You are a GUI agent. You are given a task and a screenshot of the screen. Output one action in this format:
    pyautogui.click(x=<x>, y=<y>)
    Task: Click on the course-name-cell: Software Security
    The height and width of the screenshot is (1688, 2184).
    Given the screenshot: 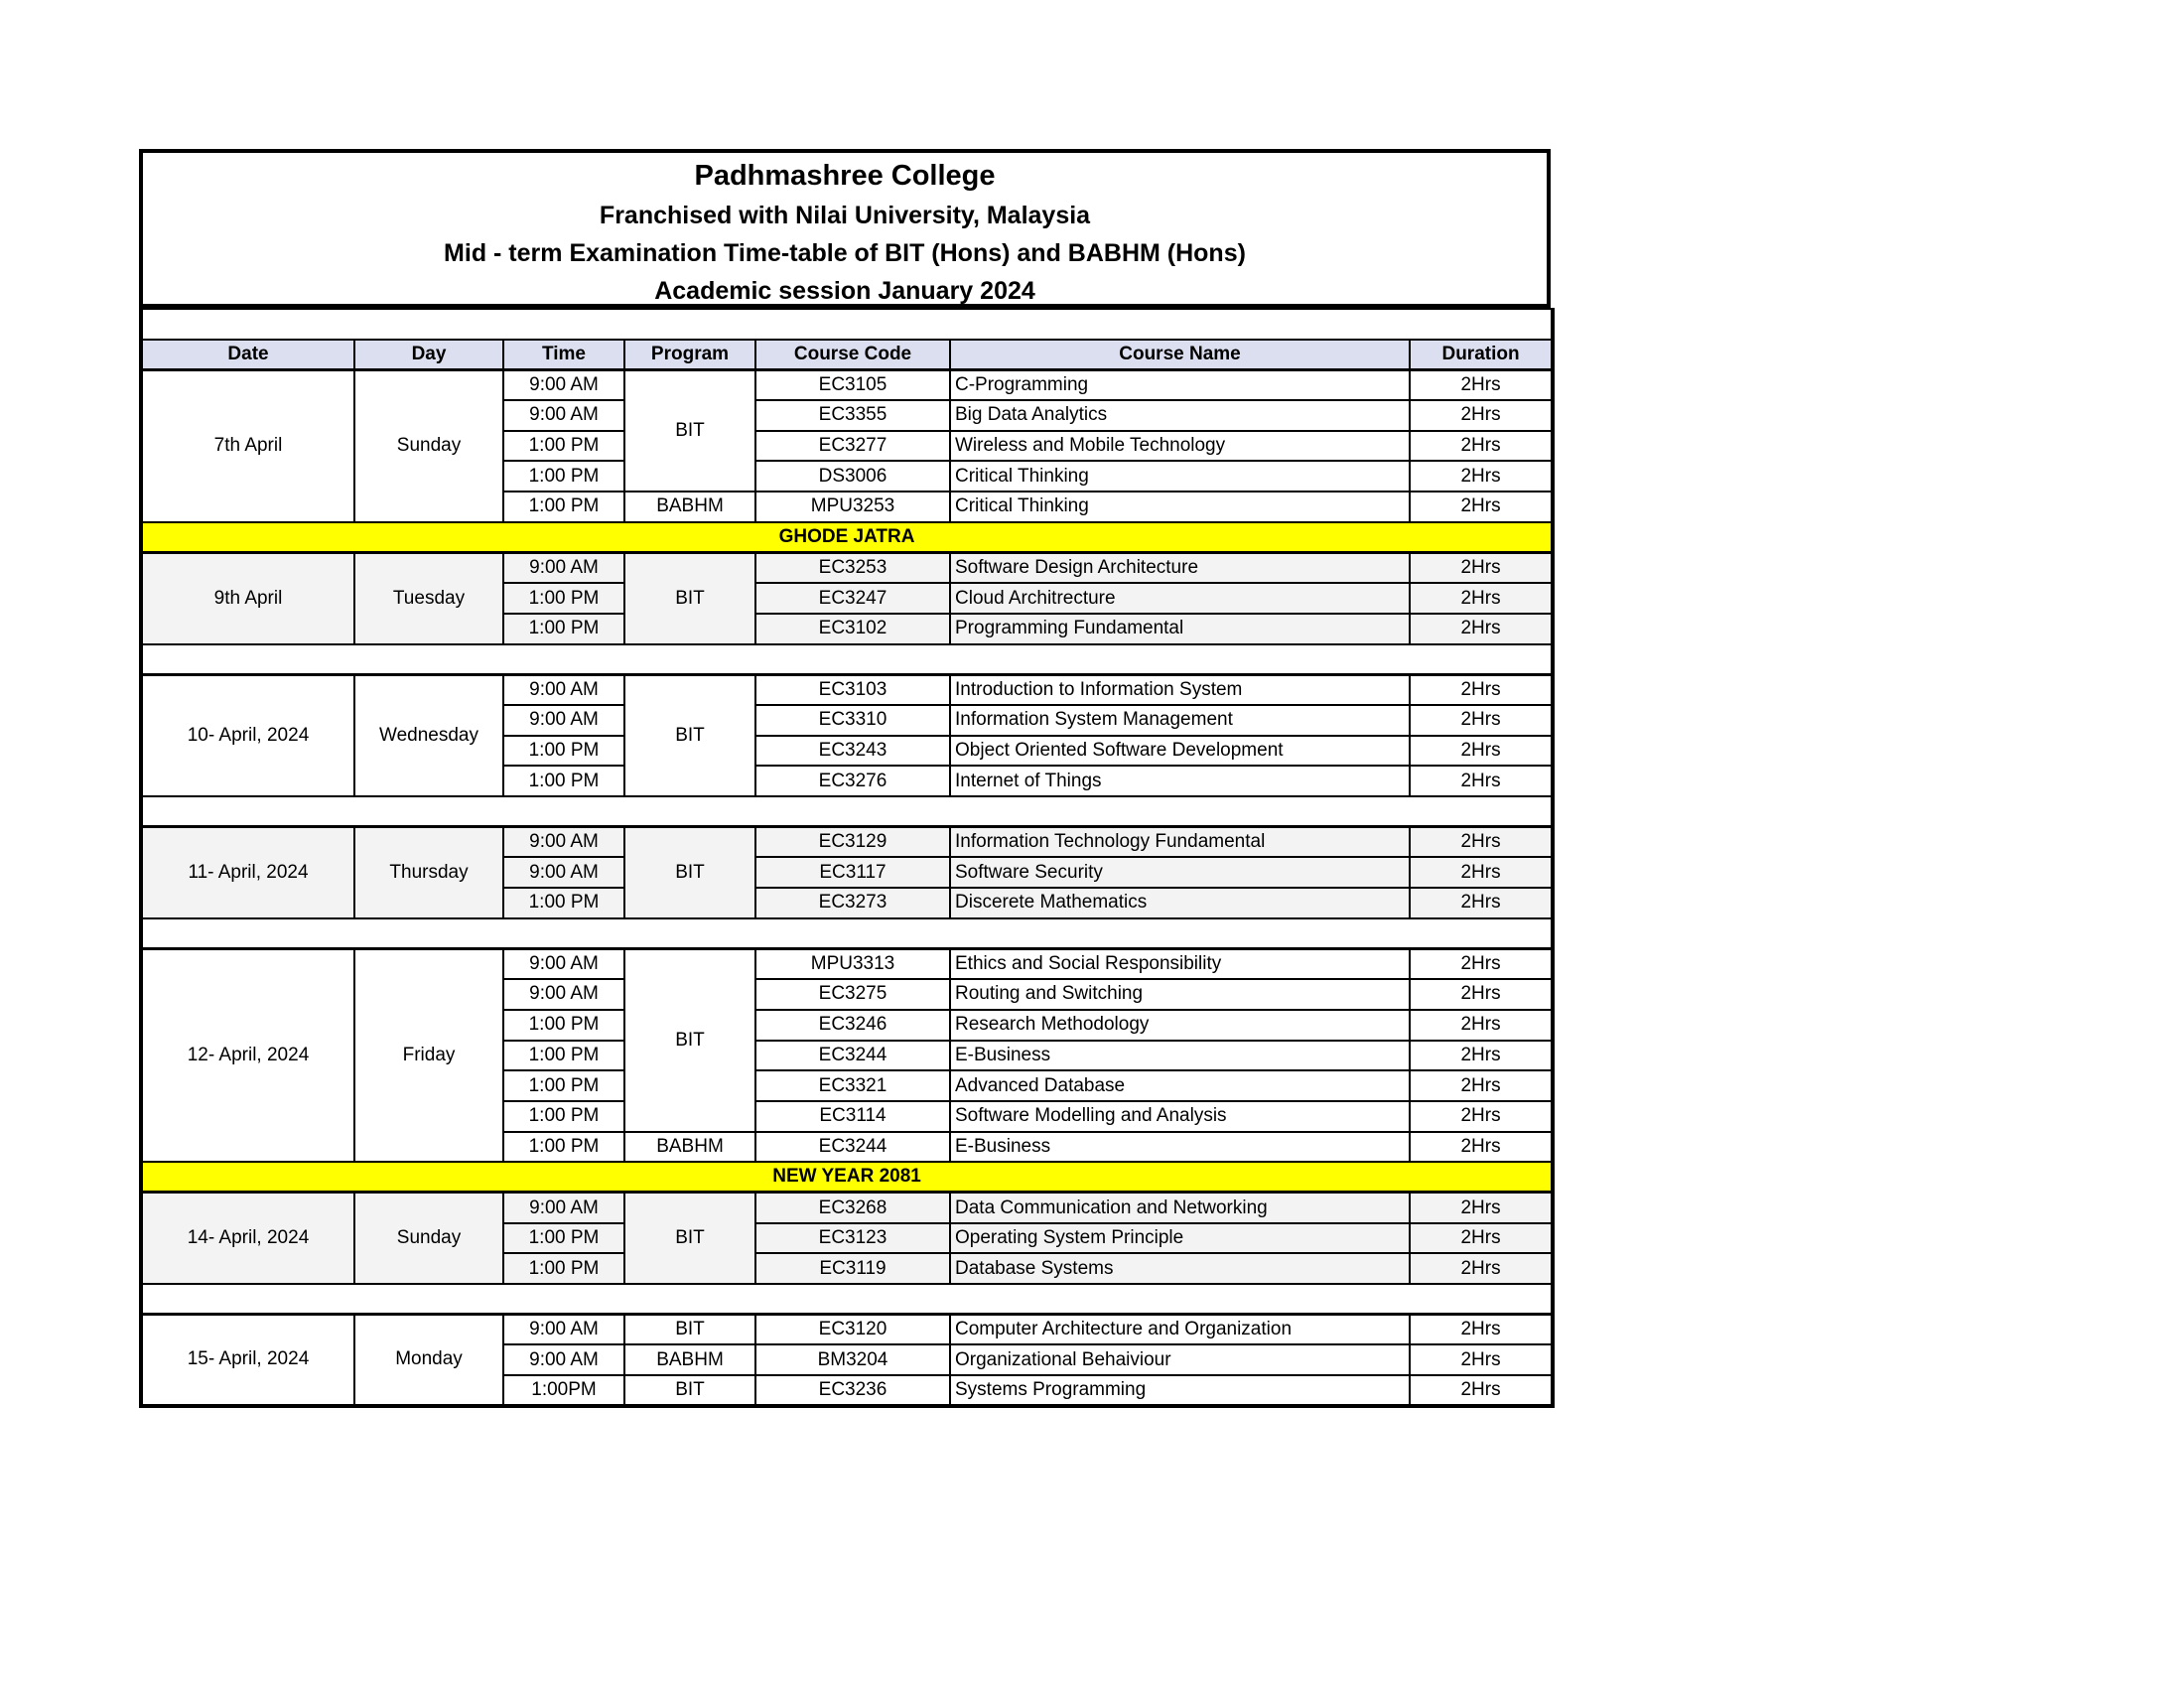 What is the action you would take?
    pyautogui.click(x=1180, y=873)
    